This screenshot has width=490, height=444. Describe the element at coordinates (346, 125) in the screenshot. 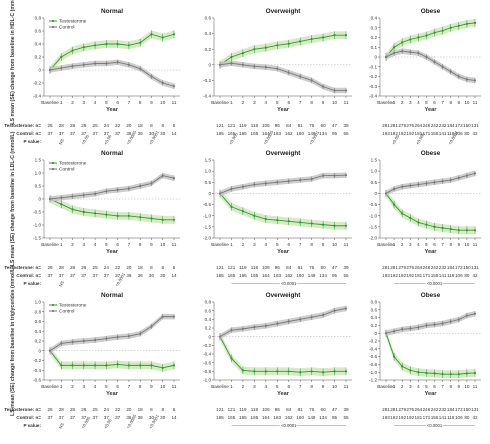

I see `n-testosterone-value: 39` at that location.